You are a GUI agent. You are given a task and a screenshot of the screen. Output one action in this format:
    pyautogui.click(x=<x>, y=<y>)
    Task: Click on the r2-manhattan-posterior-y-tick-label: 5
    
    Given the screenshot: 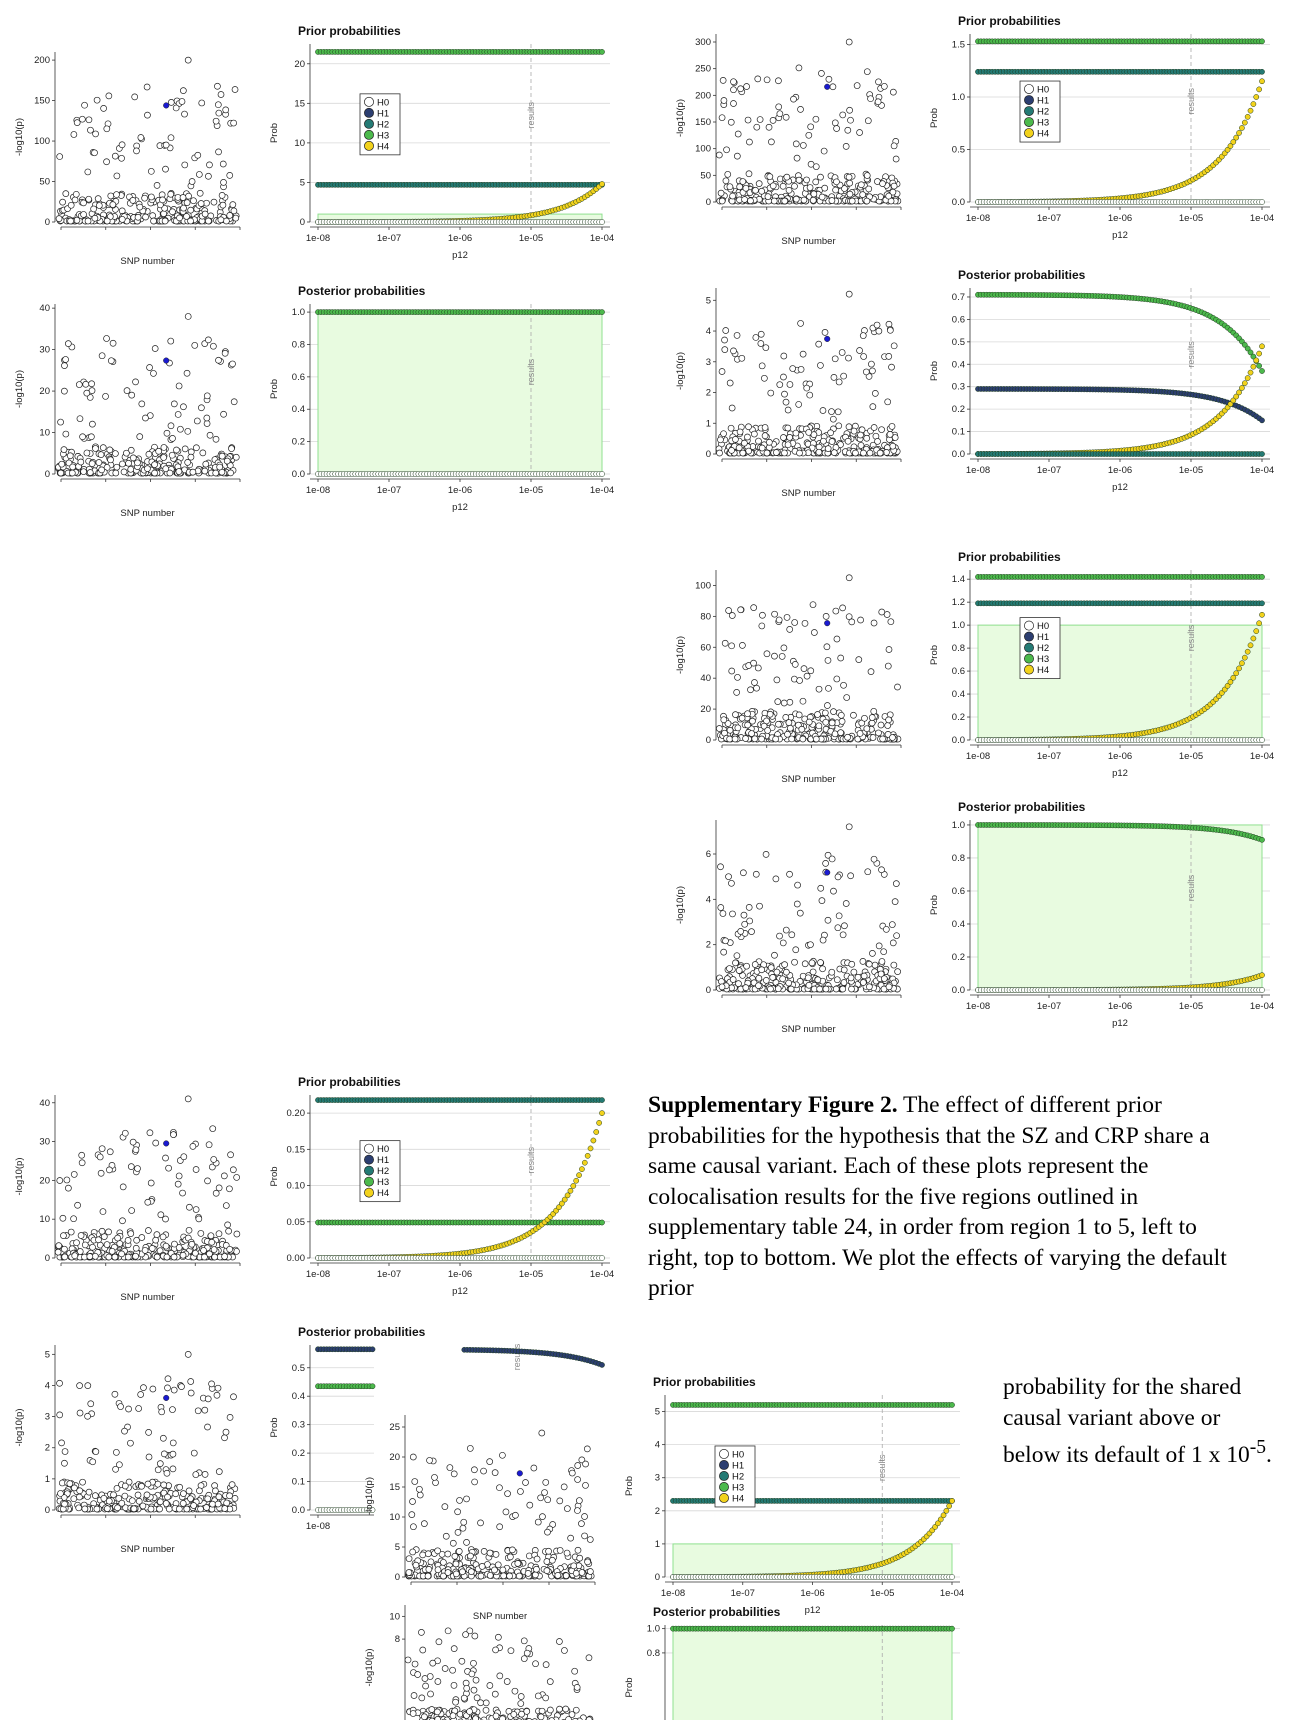 What is the action you would take?
    pyautogui.click(x=708, y=300)
    